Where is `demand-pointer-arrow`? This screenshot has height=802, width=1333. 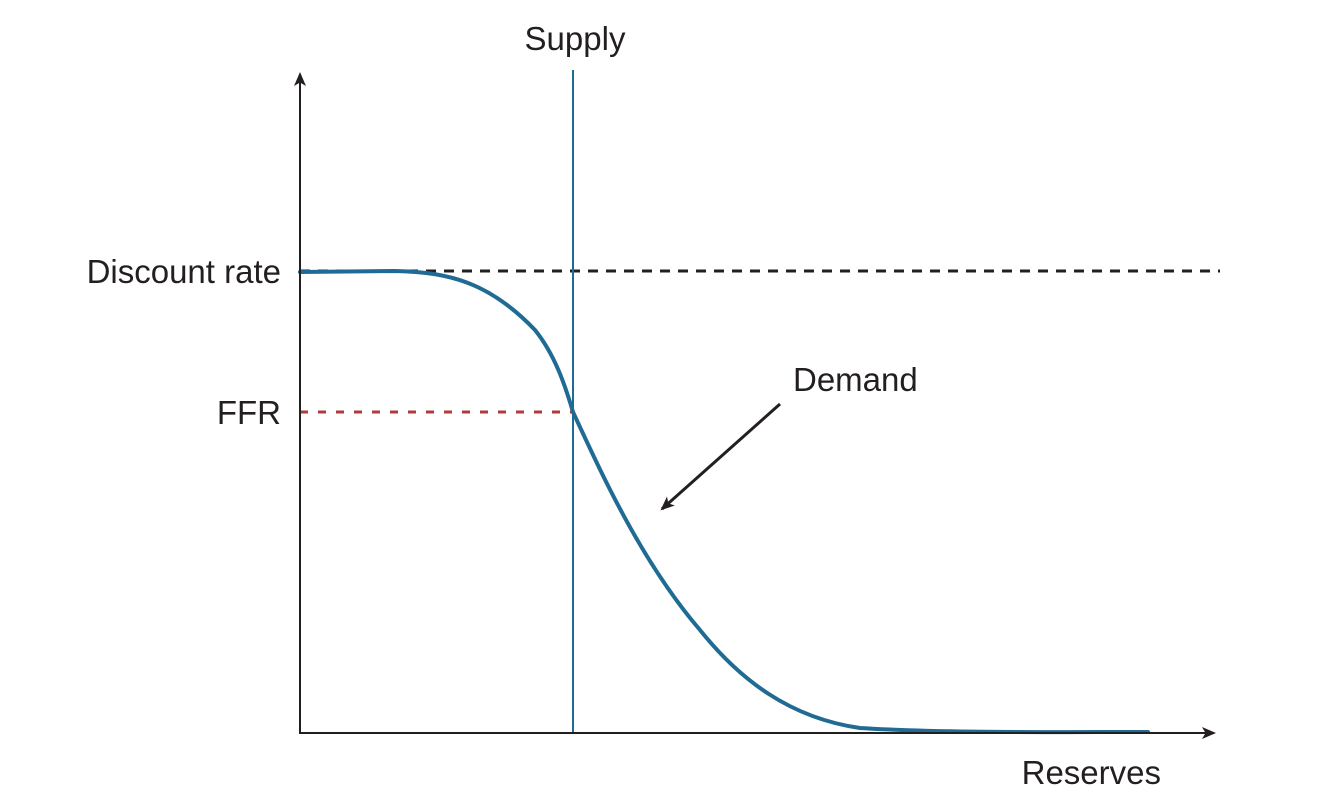 demand-pointer-arrow is located at coordinates (720, 456).